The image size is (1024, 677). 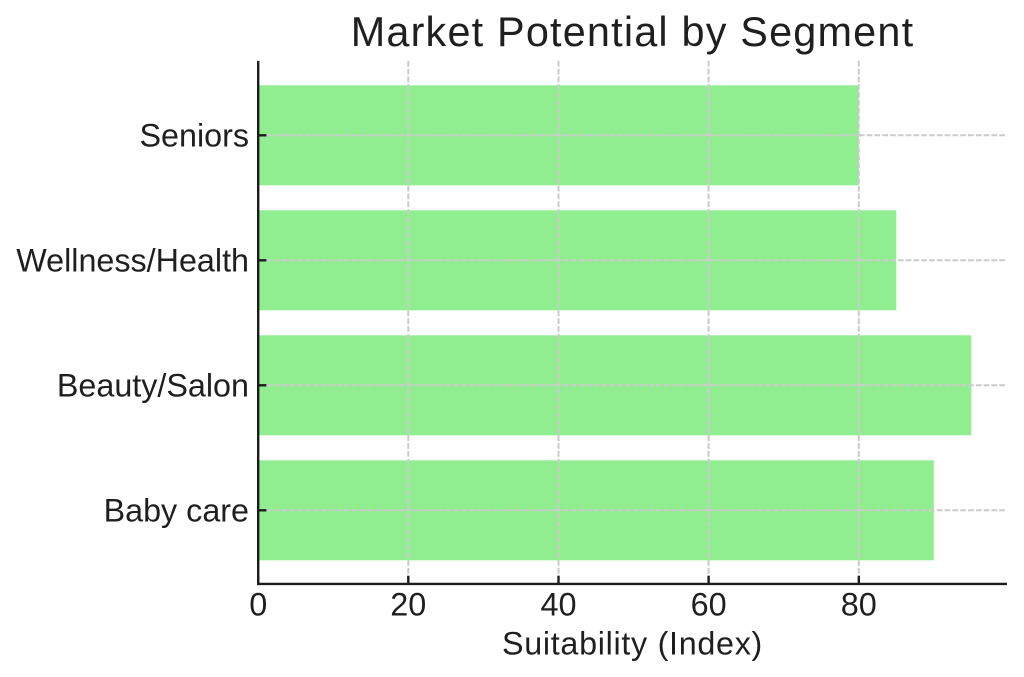 What do you see at coordinates (859, 605) in the screenshot?
I see `svg-text: 80` at bounding box center [859, 605].